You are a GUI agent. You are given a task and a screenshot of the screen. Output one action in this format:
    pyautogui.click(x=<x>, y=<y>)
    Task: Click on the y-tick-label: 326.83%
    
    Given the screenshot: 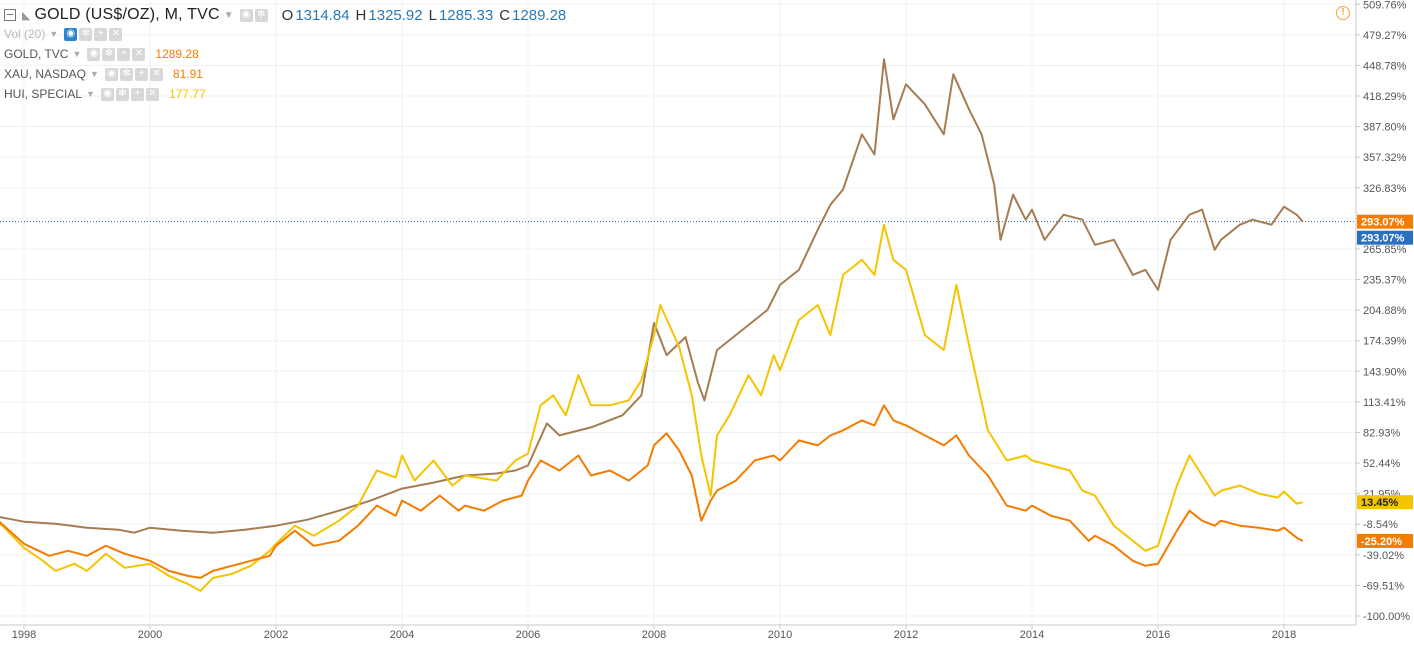 What is the action you would take?
    pyautogui.click(x=1385, y=189)
    